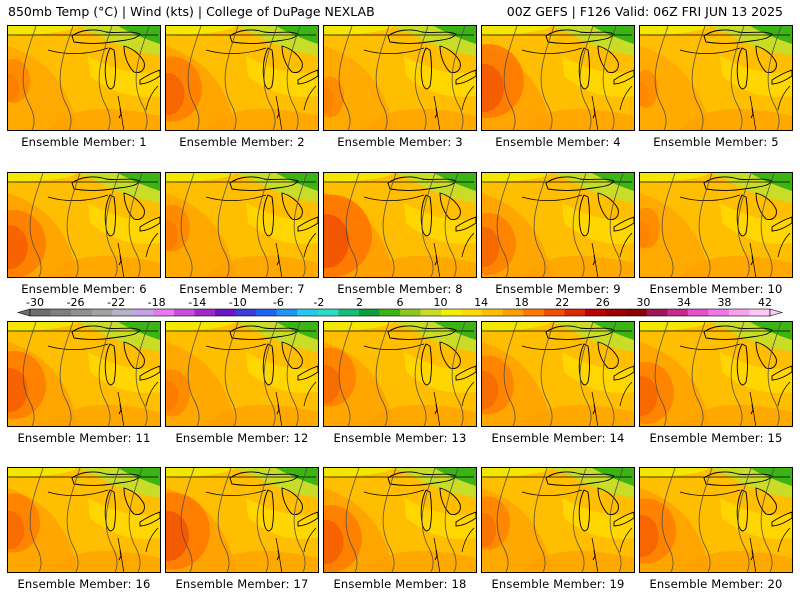 The height and width of the screenshot is (600, 800). I want to click on ensemble-member-label: Ensemble Member: 2, so click(242, 142).